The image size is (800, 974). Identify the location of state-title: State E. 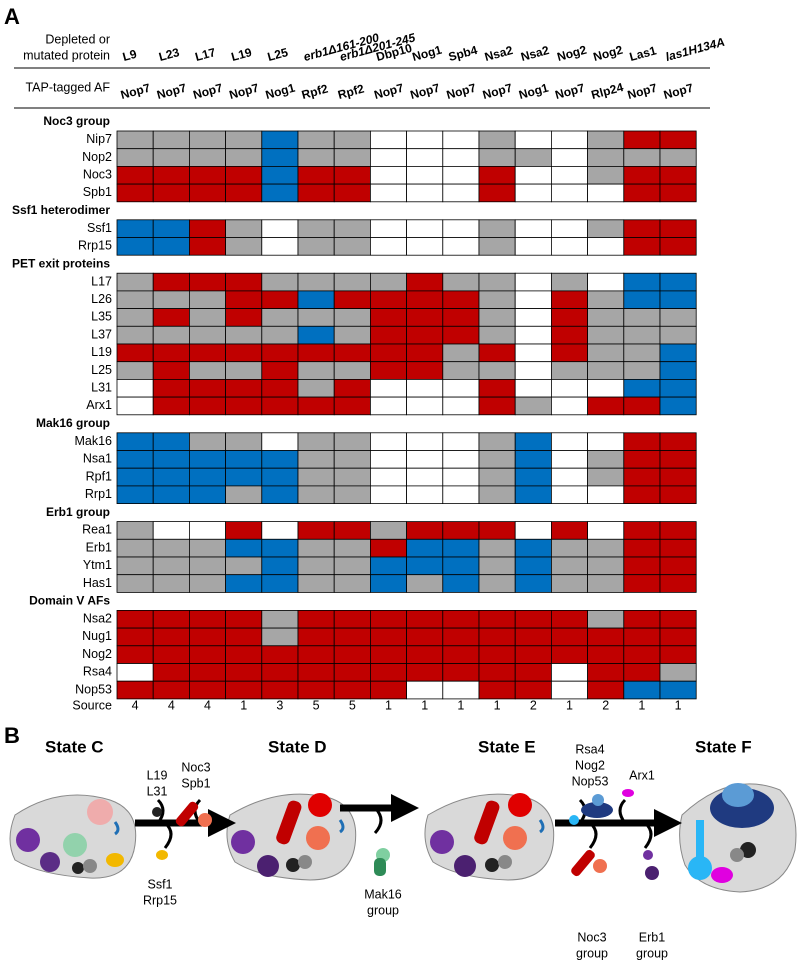
(507, 746).